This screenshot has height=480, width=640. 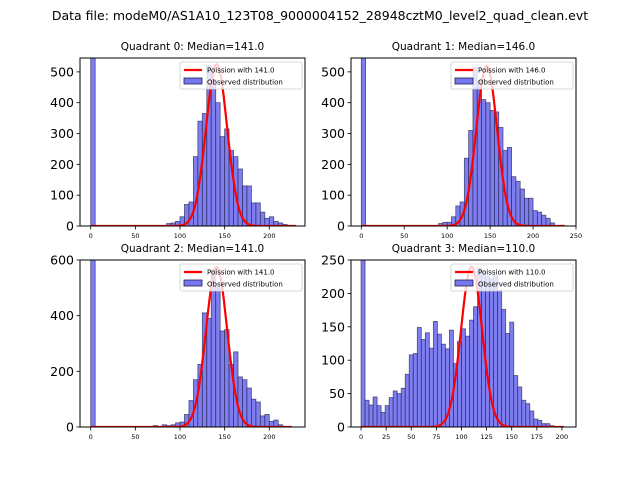 I want to click on x-tick-label: 250, so click(x=576, y=236).